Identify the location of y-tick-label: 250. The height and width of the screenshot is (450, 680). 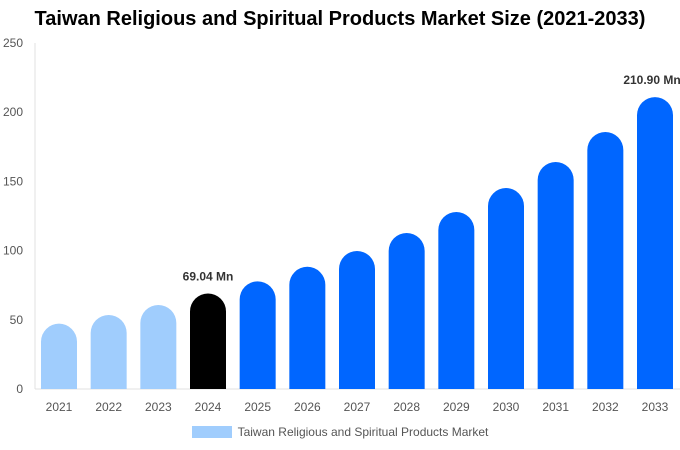
(13, 43).